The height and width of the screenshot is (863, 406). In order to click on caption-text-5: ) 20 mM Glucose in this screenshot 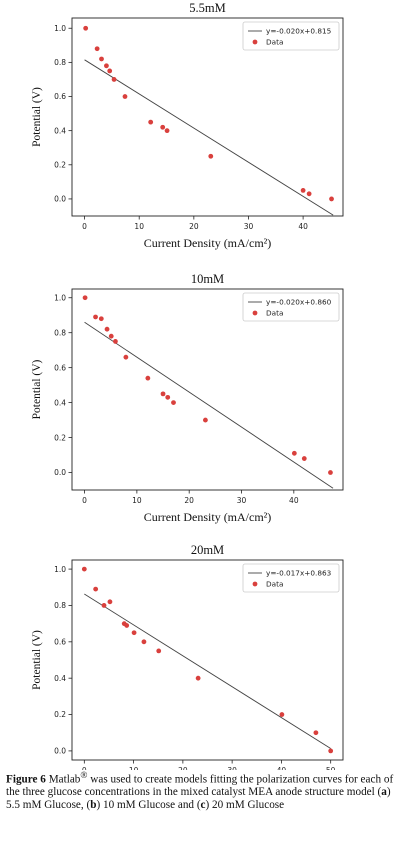, I will do `click(245, 804)`.